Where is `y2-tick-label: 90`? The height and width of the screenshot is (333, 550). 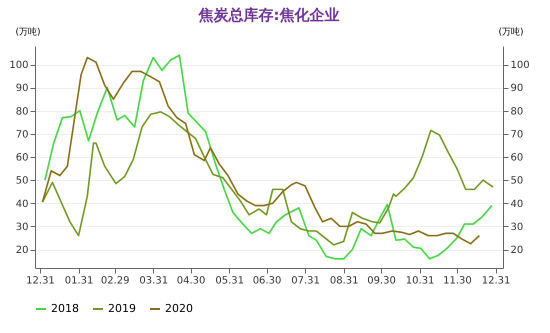 y2-tick-label: 90 is located at coordinates (517, 88).